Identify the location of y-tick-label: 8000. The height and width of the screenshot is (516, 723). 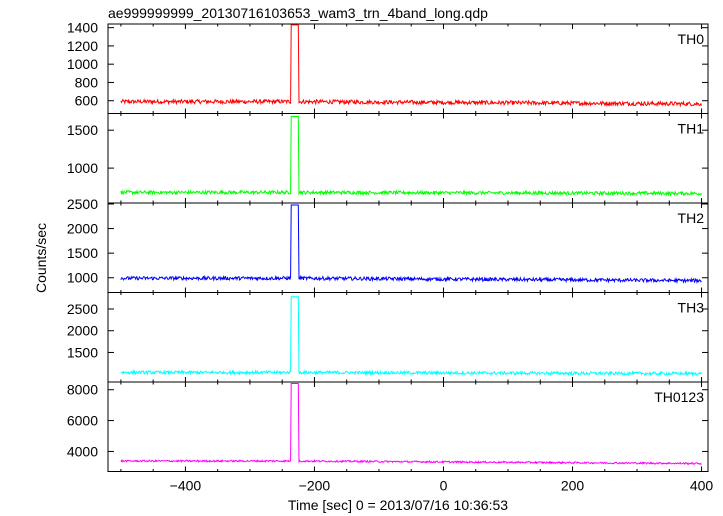
(82, 390).